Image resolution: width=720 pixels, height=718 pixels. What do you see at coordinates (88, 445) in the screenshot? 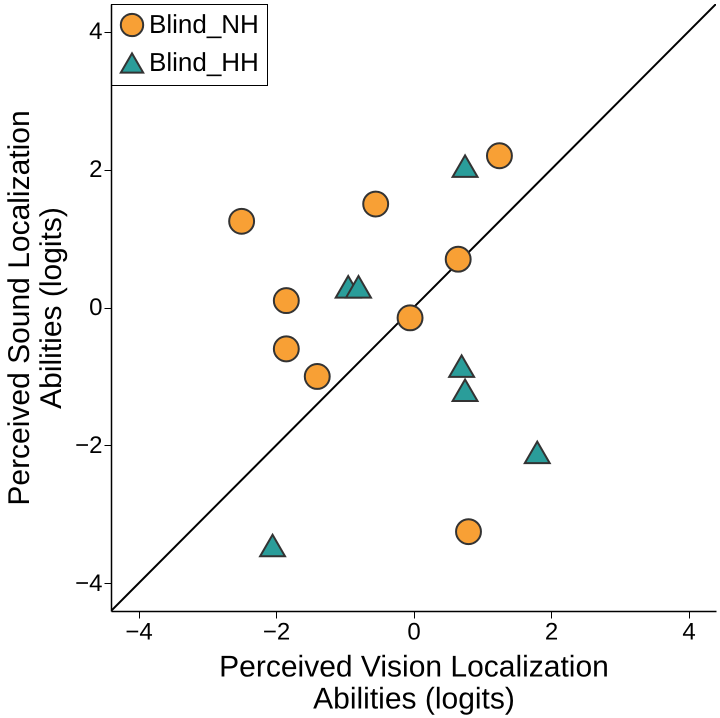
I see `y-tick-label: −2` at bounding box center [88, 445].